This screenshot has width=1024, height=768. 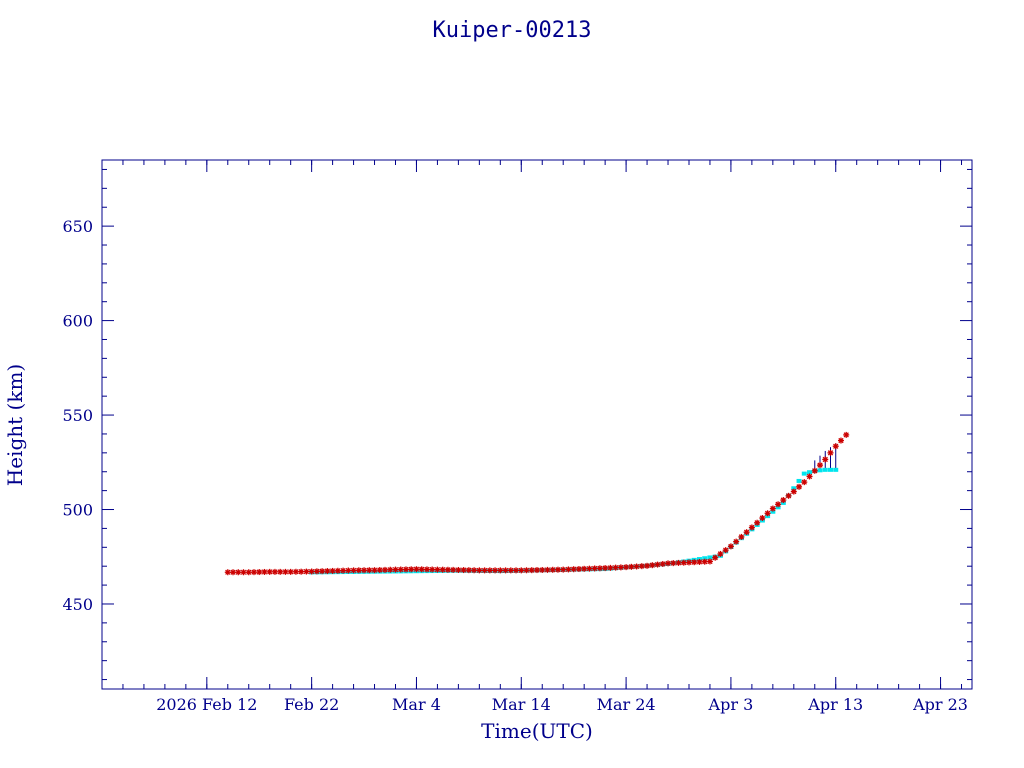 I want to click on x-tick-label: Mar 14, so click(x=521, y=704).